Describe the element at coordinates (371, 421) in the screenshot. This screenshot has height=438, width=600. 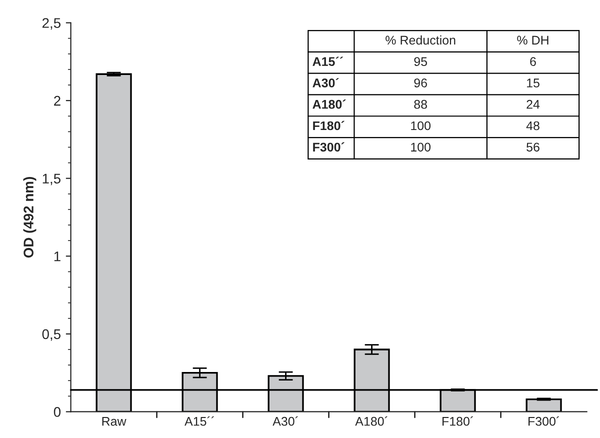
I see `x-tick-label: A180´` at that location.